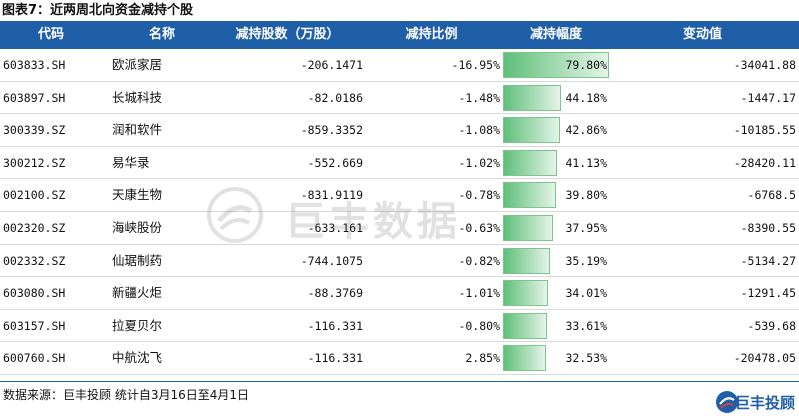  Describe the element at coordinates (556, 326) in the screenshot. I see `cell-amplitude: 33.61%` at that location.